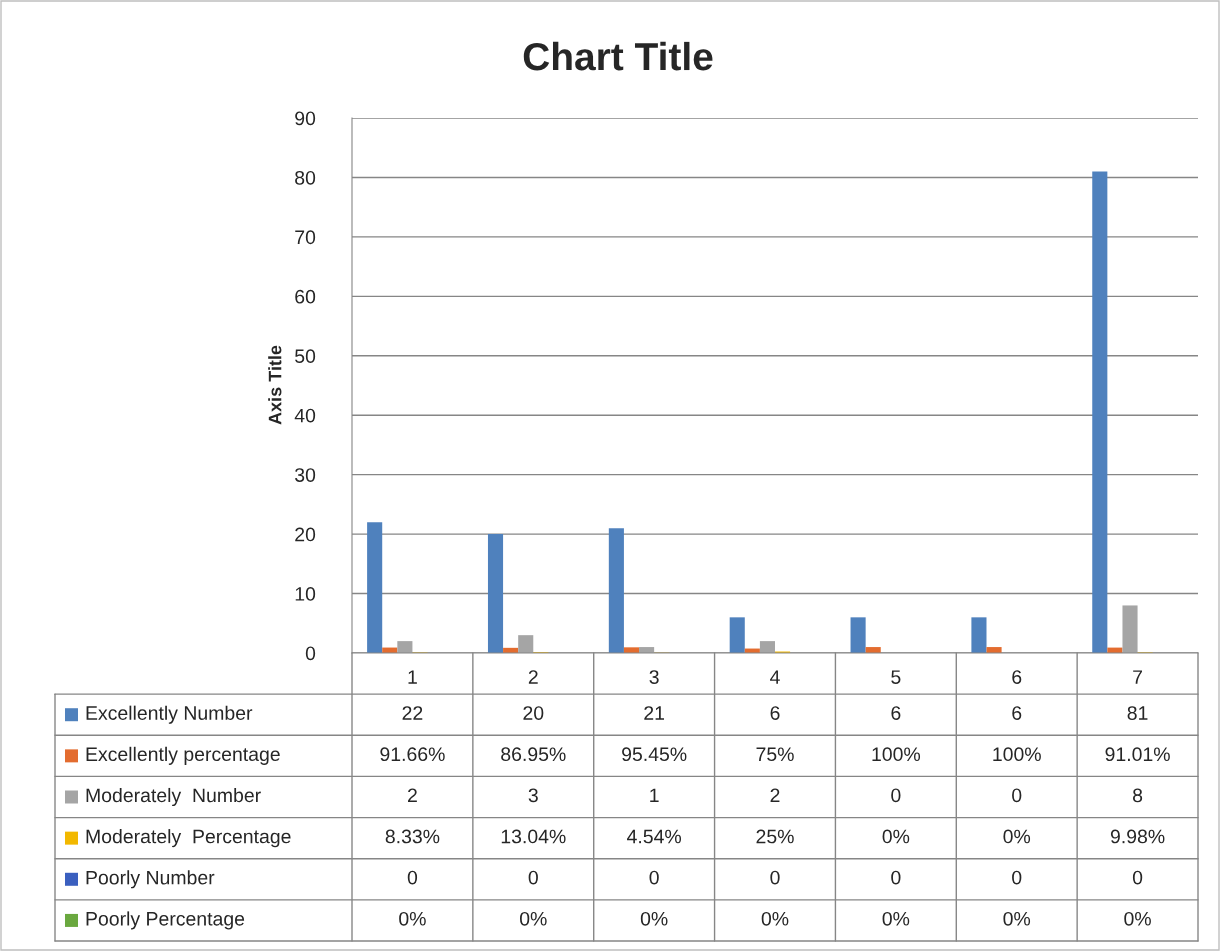 The height and width of the screenshot is (951, 1220). I want to click on x-tick-label: 7, so click(1137, 677).